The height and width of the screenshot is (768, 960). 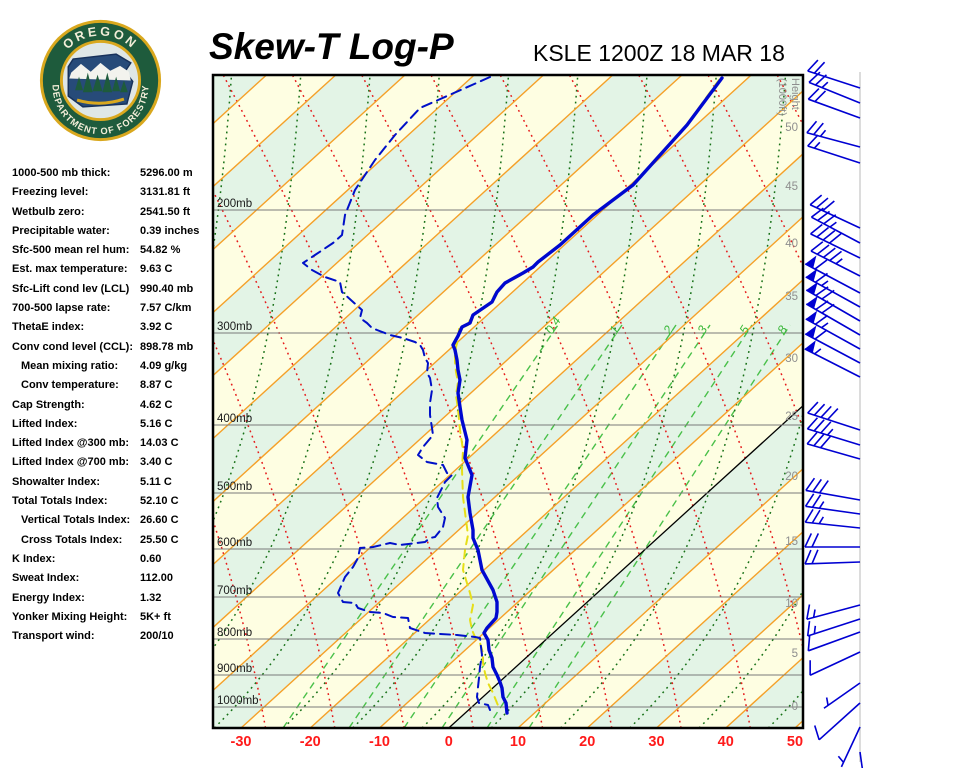 I want to click on stat-row-18: Vertical Totals Index: 26.60 C, so click(x=114, y=523).